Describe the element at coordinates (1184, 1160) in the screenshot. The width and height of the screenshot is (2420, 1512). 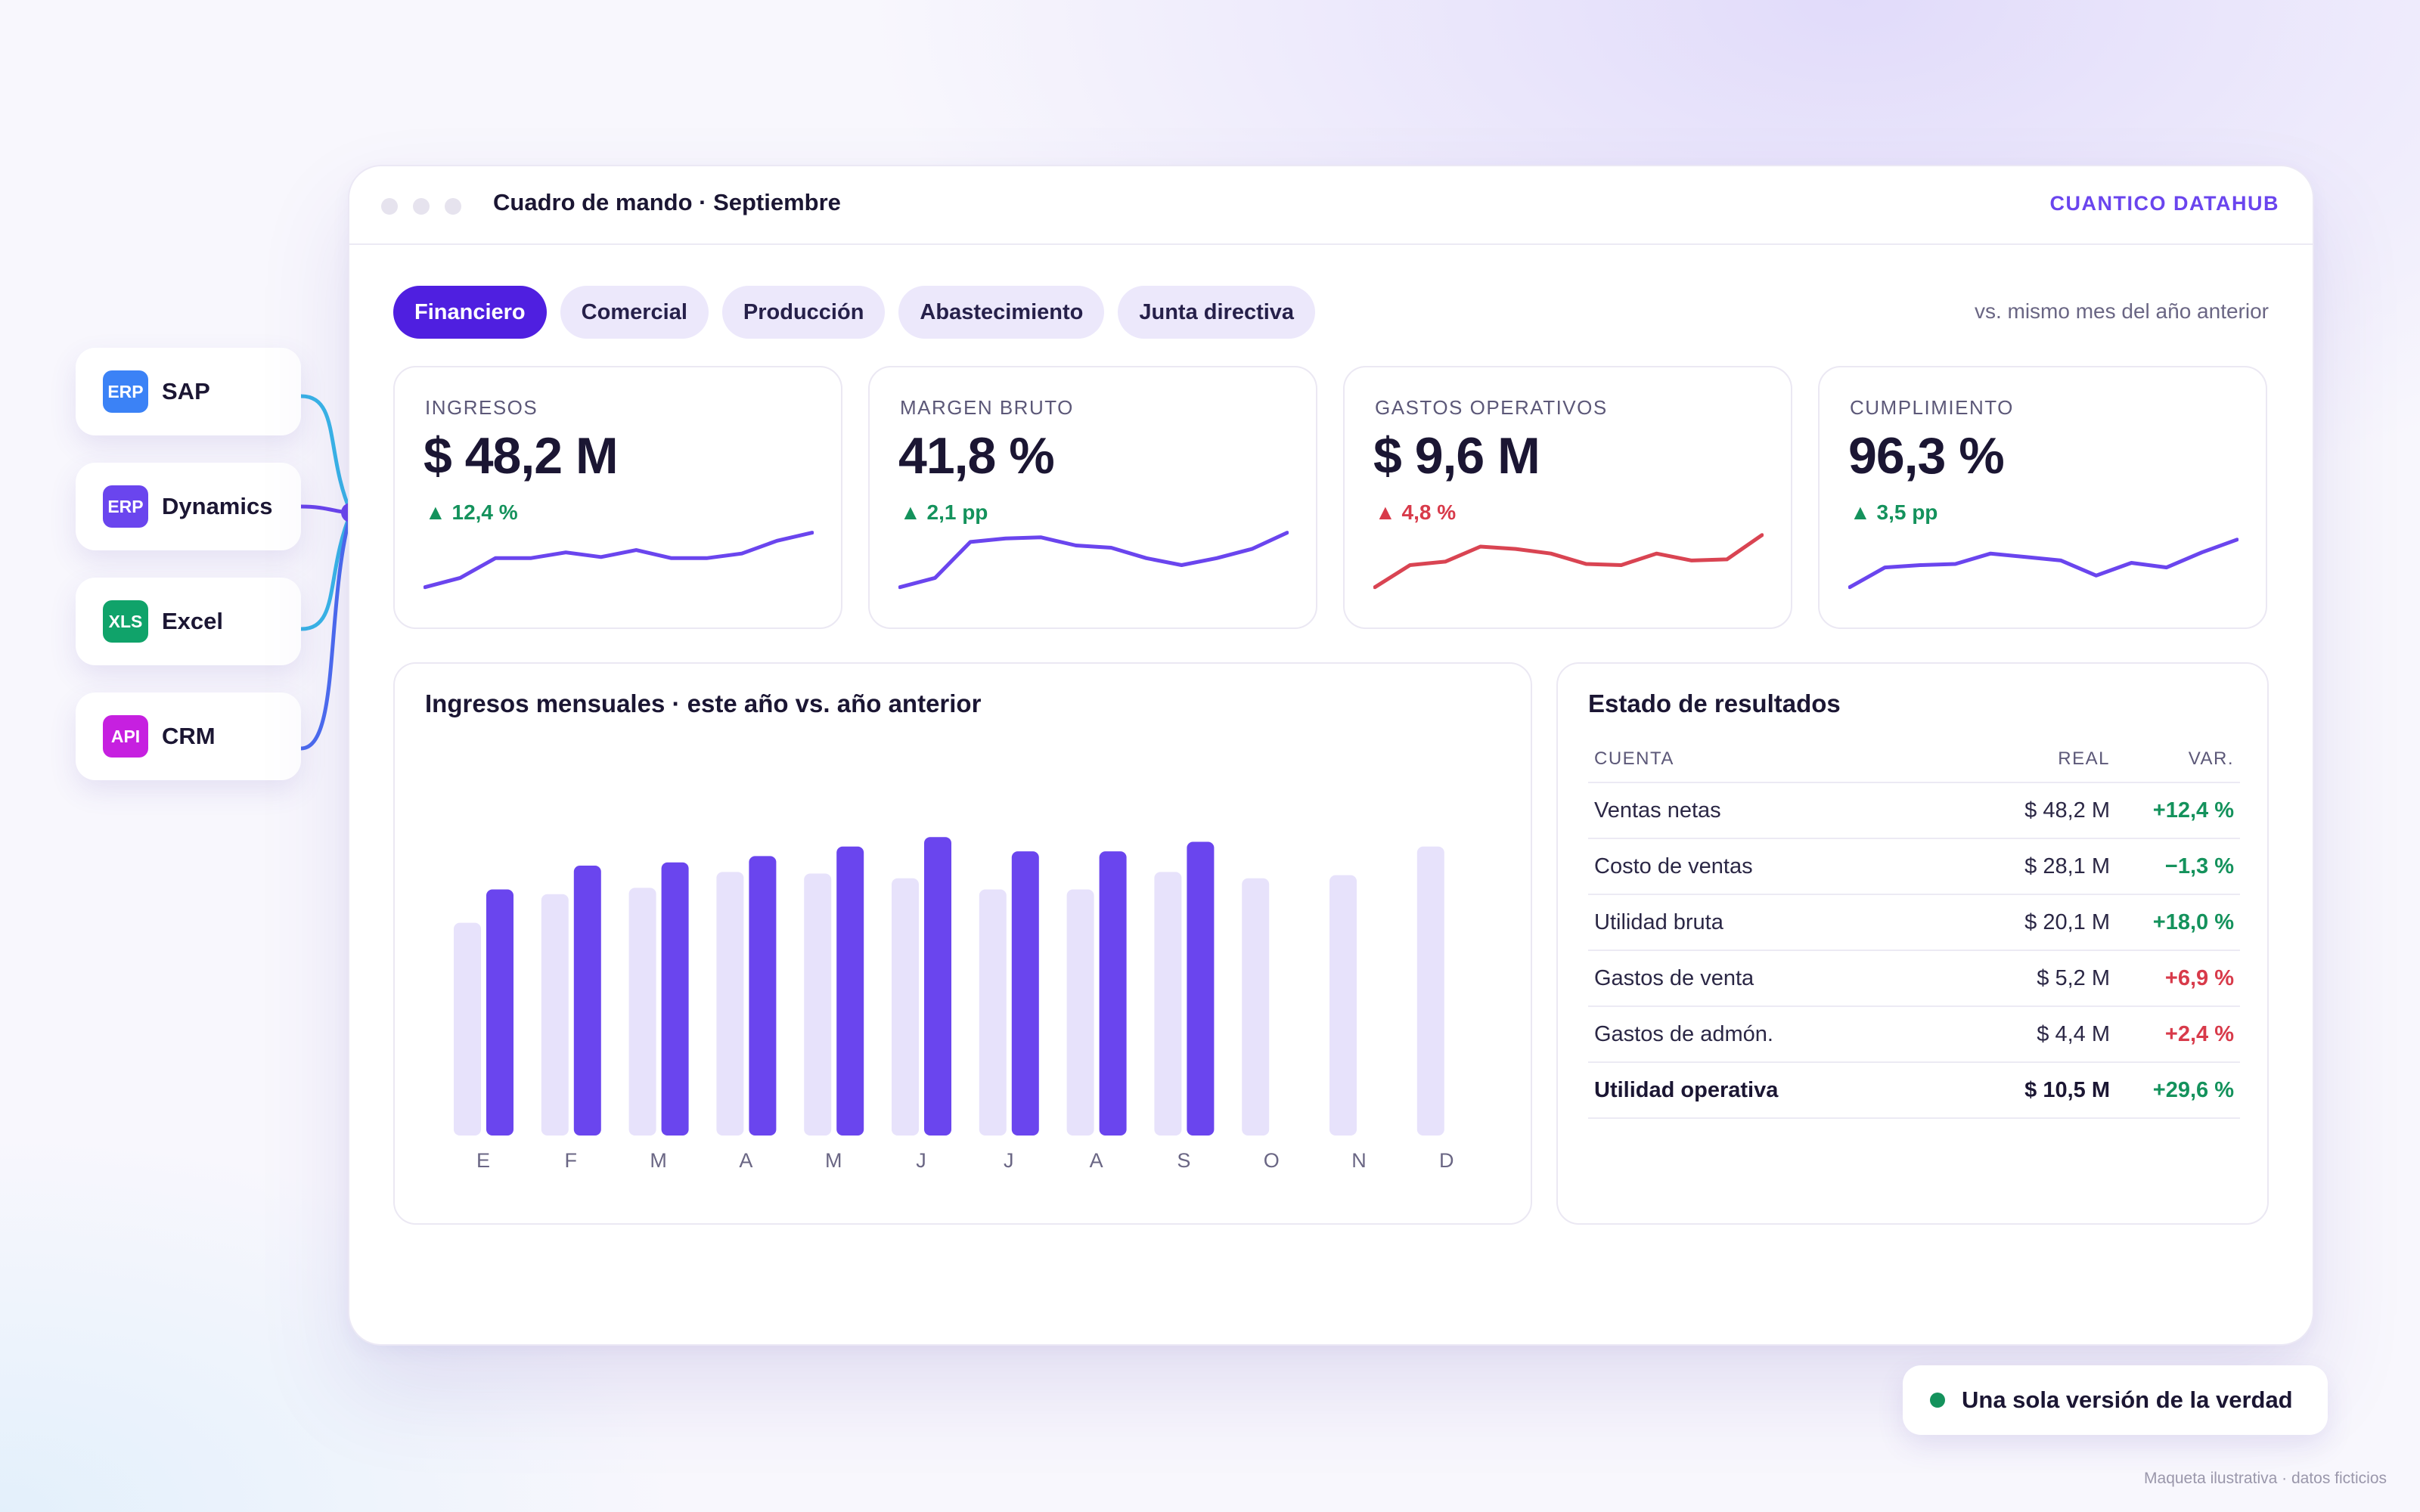
I see `x-tick-label: S` at that location.